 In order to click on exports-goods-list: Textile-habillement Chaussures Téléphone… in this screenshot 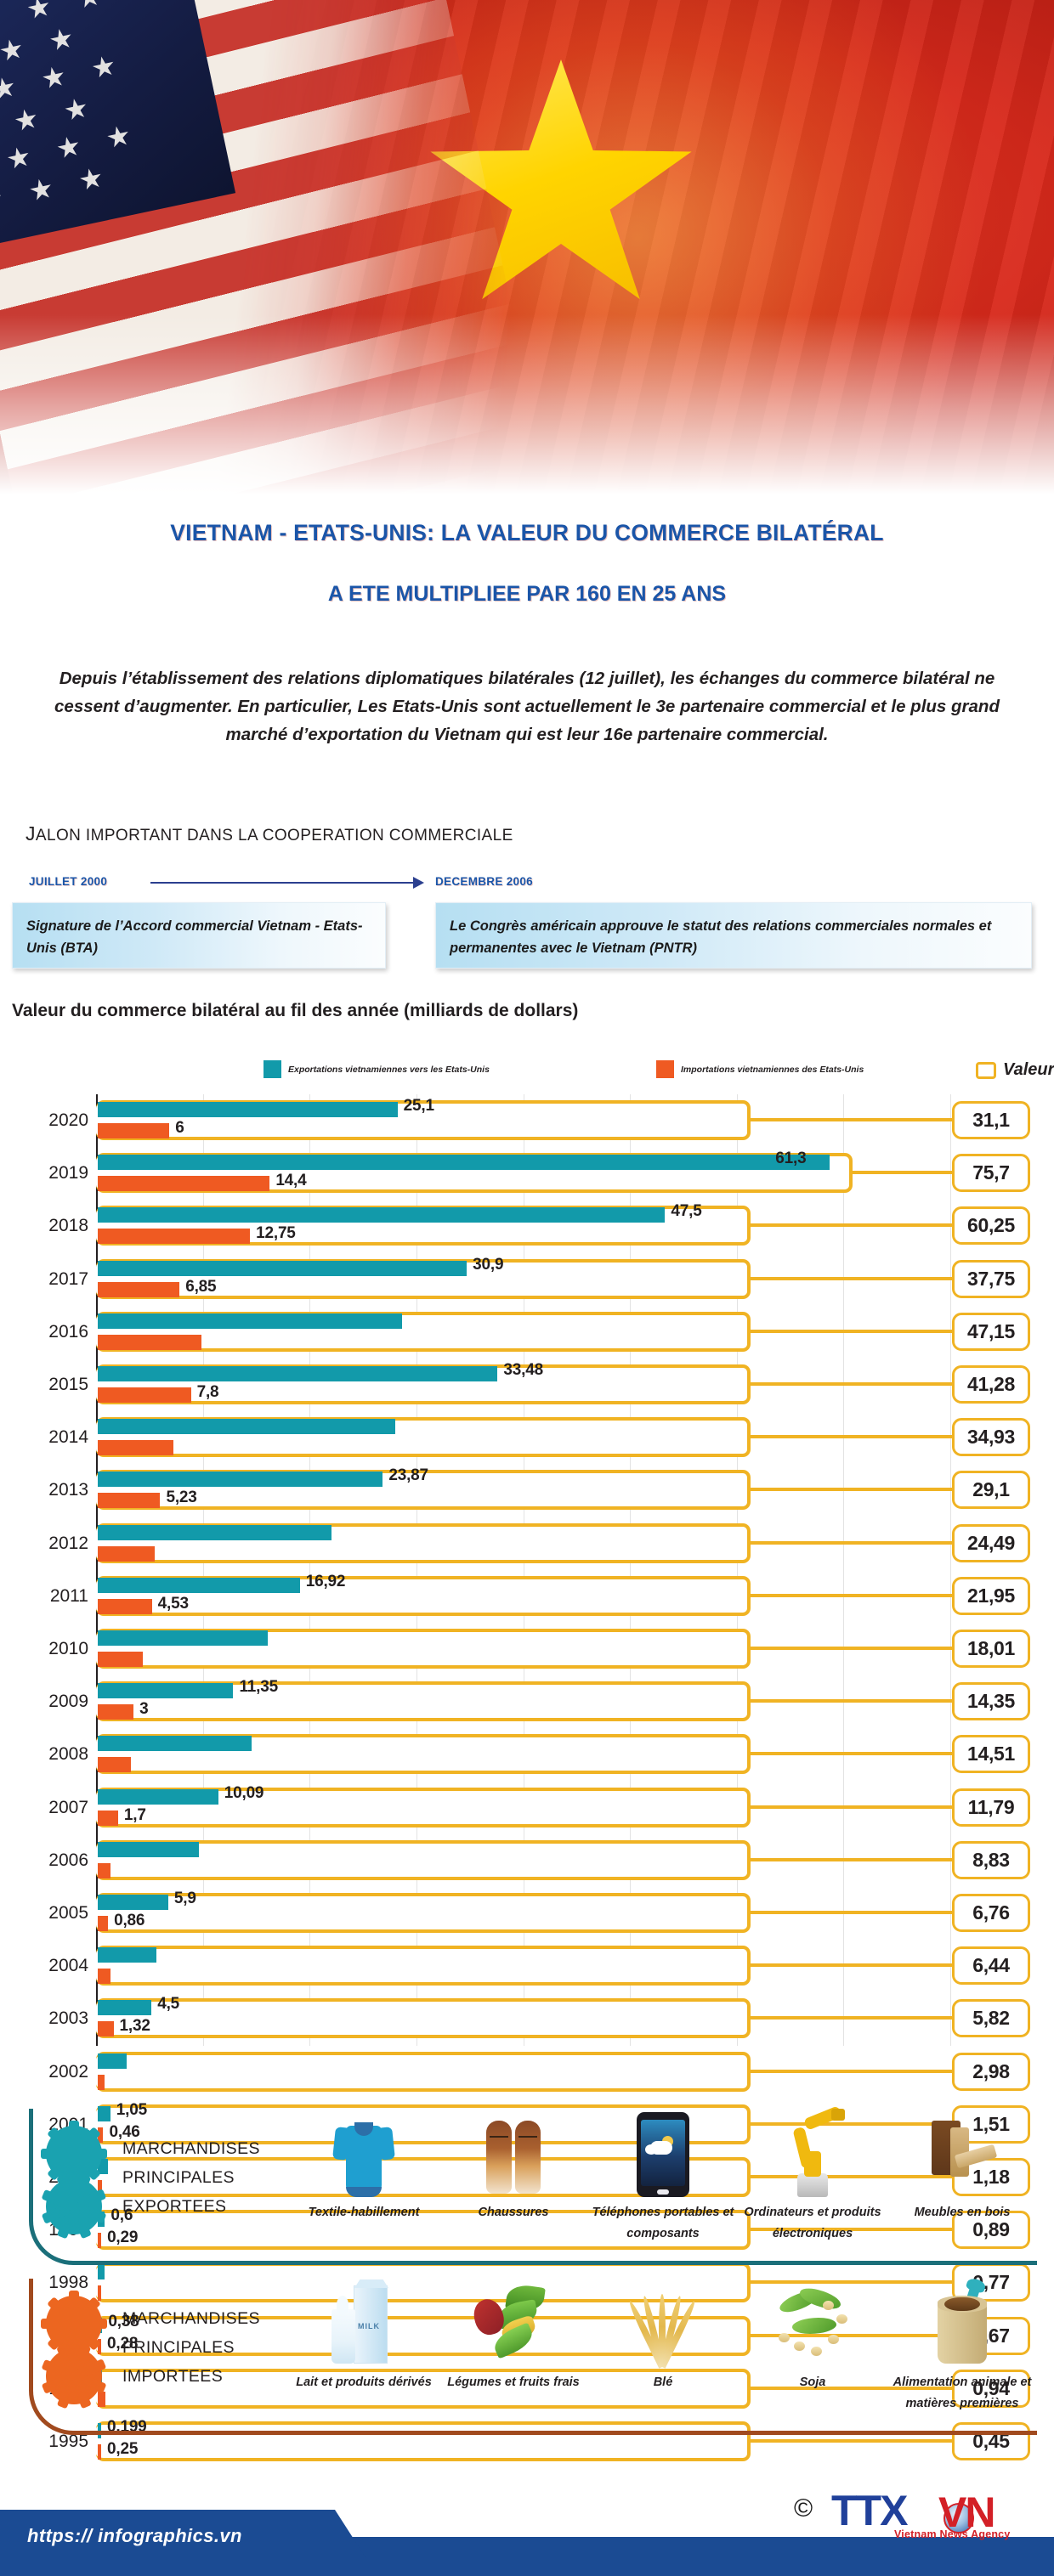, I will do `click(663, 2184)`.